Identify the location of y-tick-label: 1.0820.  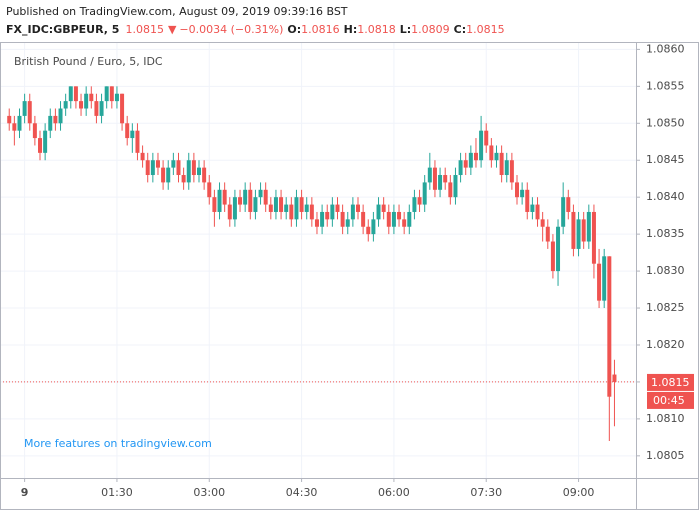
(665, 344).